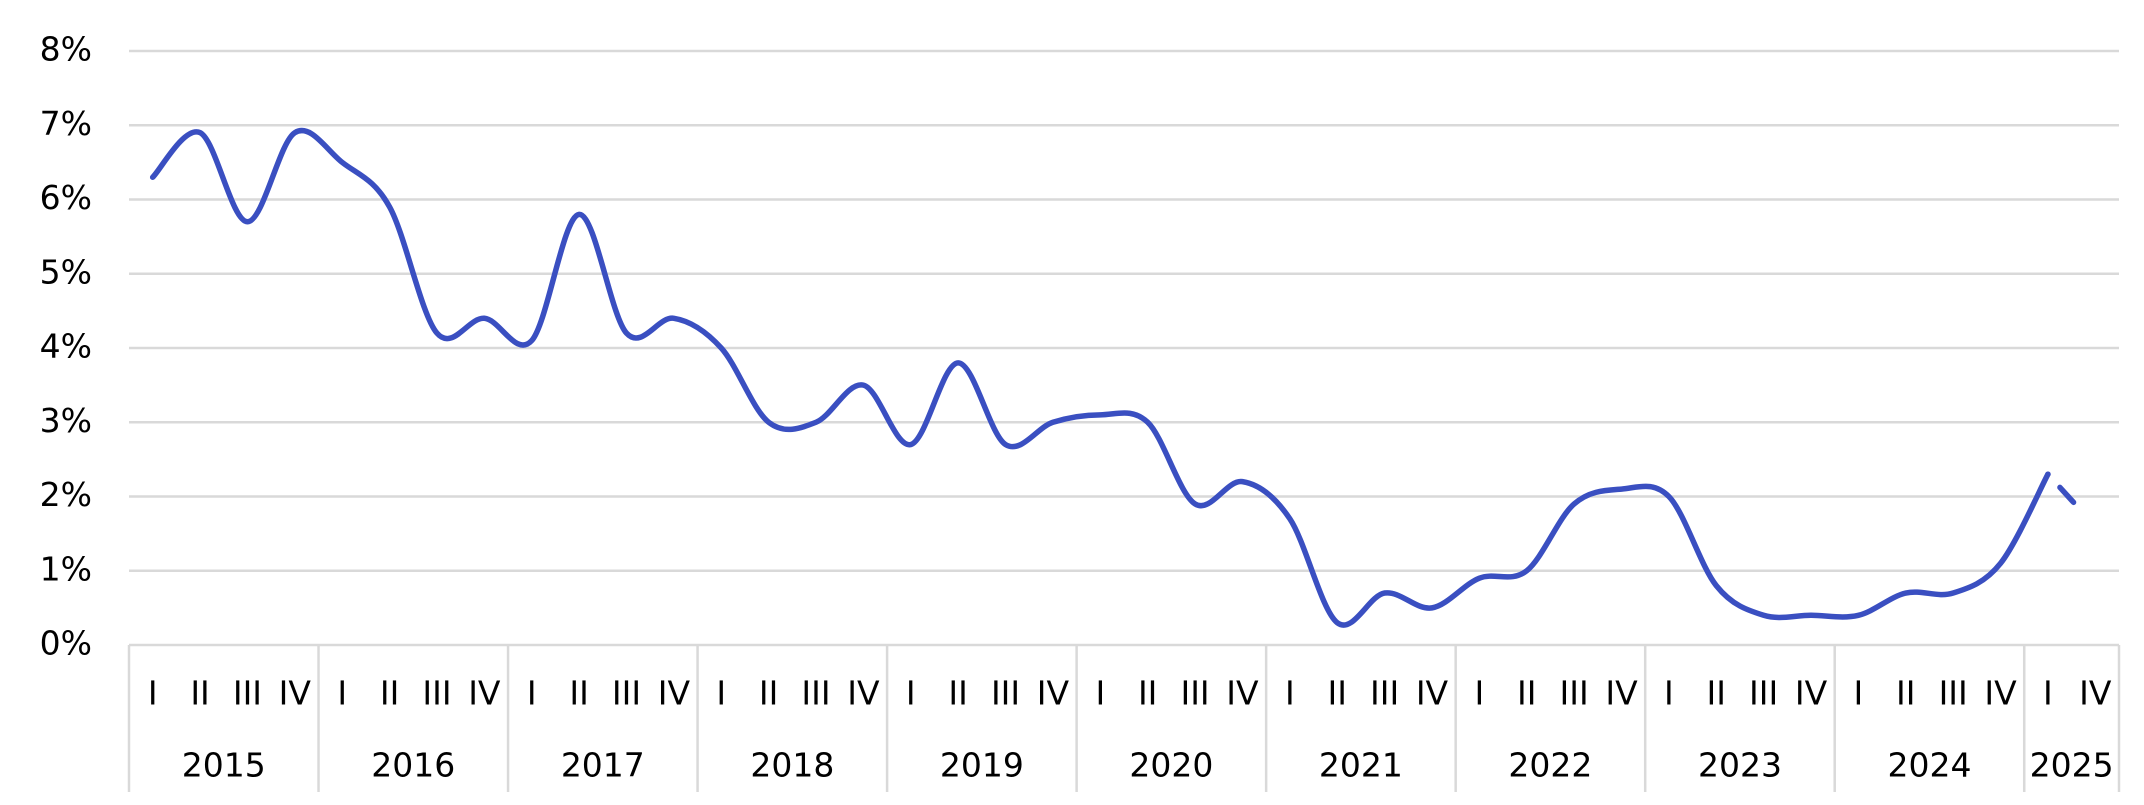 The width and height of the screenshot is (2144, 805). Describe the element at coordinates (603, 765) in the screenshot. I see `x-group-label: 2017` at that location.